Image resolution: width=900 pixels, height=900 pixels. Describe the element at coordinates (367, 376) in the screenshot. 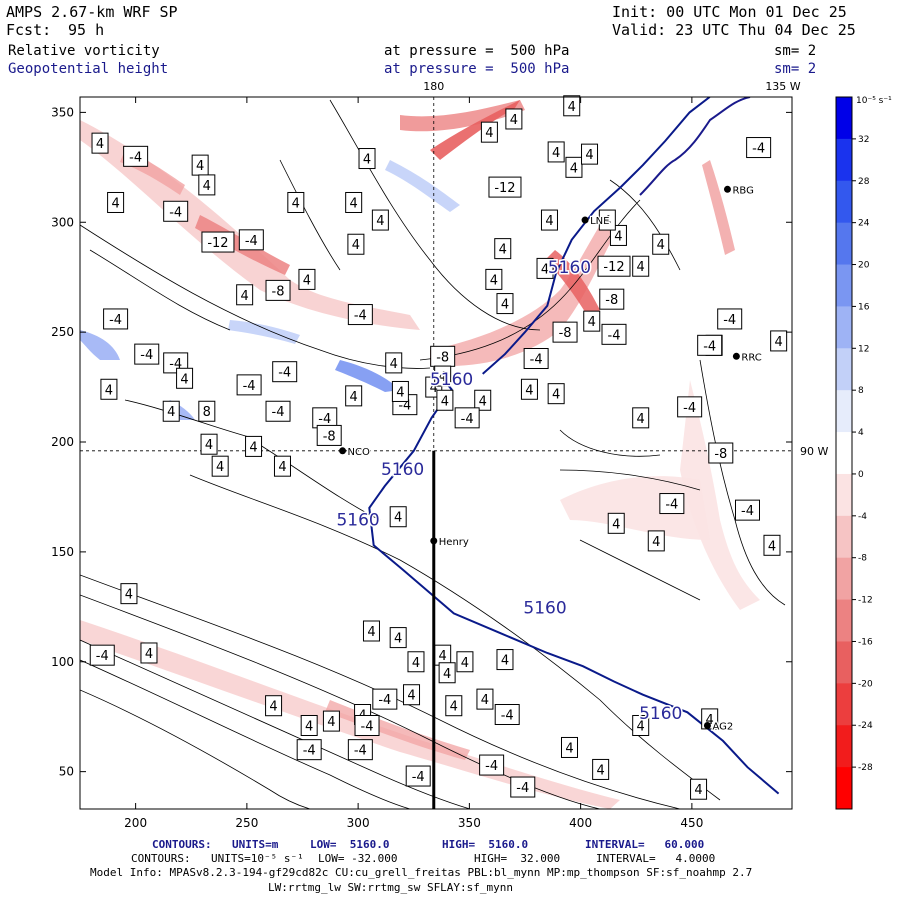

I see `pos-vort-blob` at that location.